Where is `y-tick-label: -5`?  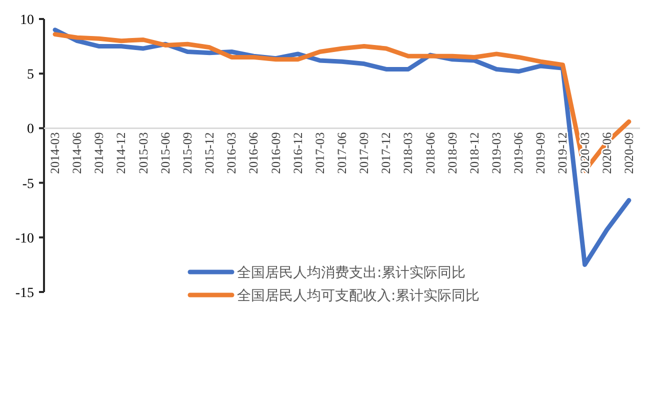 y-tick-label: -5 is located at coordinates (28, 184).